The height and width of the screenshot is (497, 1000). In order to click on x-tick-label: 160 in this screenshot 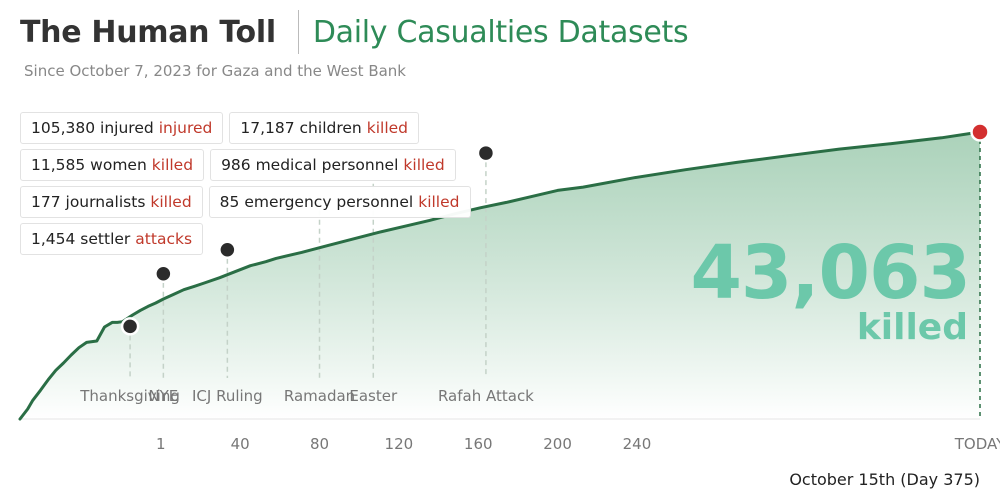, I will do `click(478, 444)`.